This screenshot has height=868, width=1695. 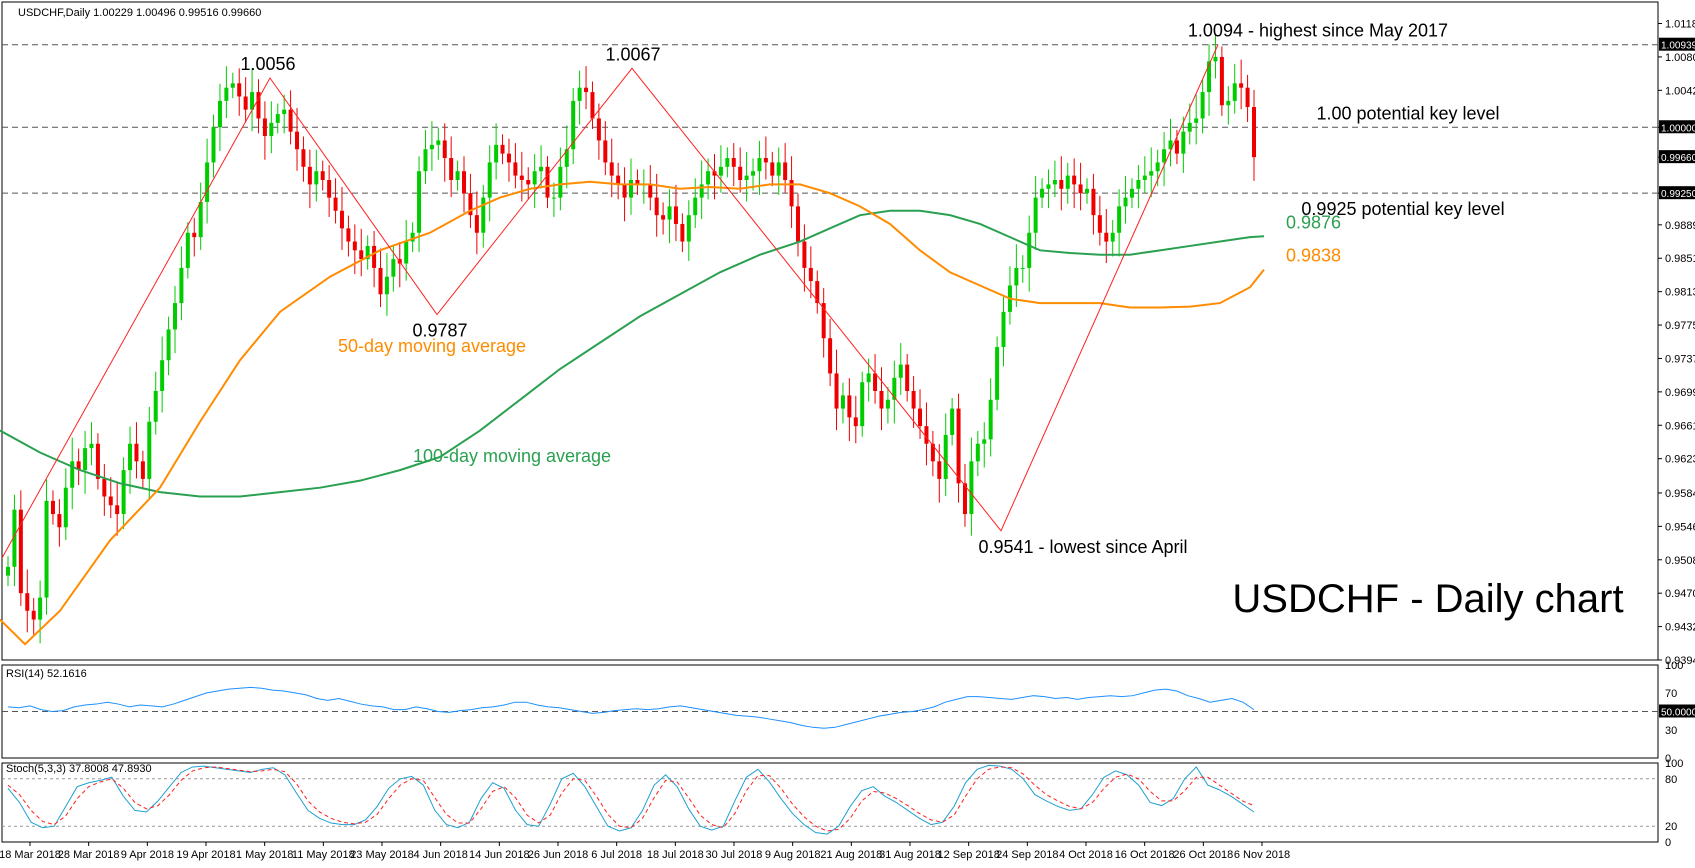 I want to click on price-tick-label: 1.01180, so click(x=1680, y=25).